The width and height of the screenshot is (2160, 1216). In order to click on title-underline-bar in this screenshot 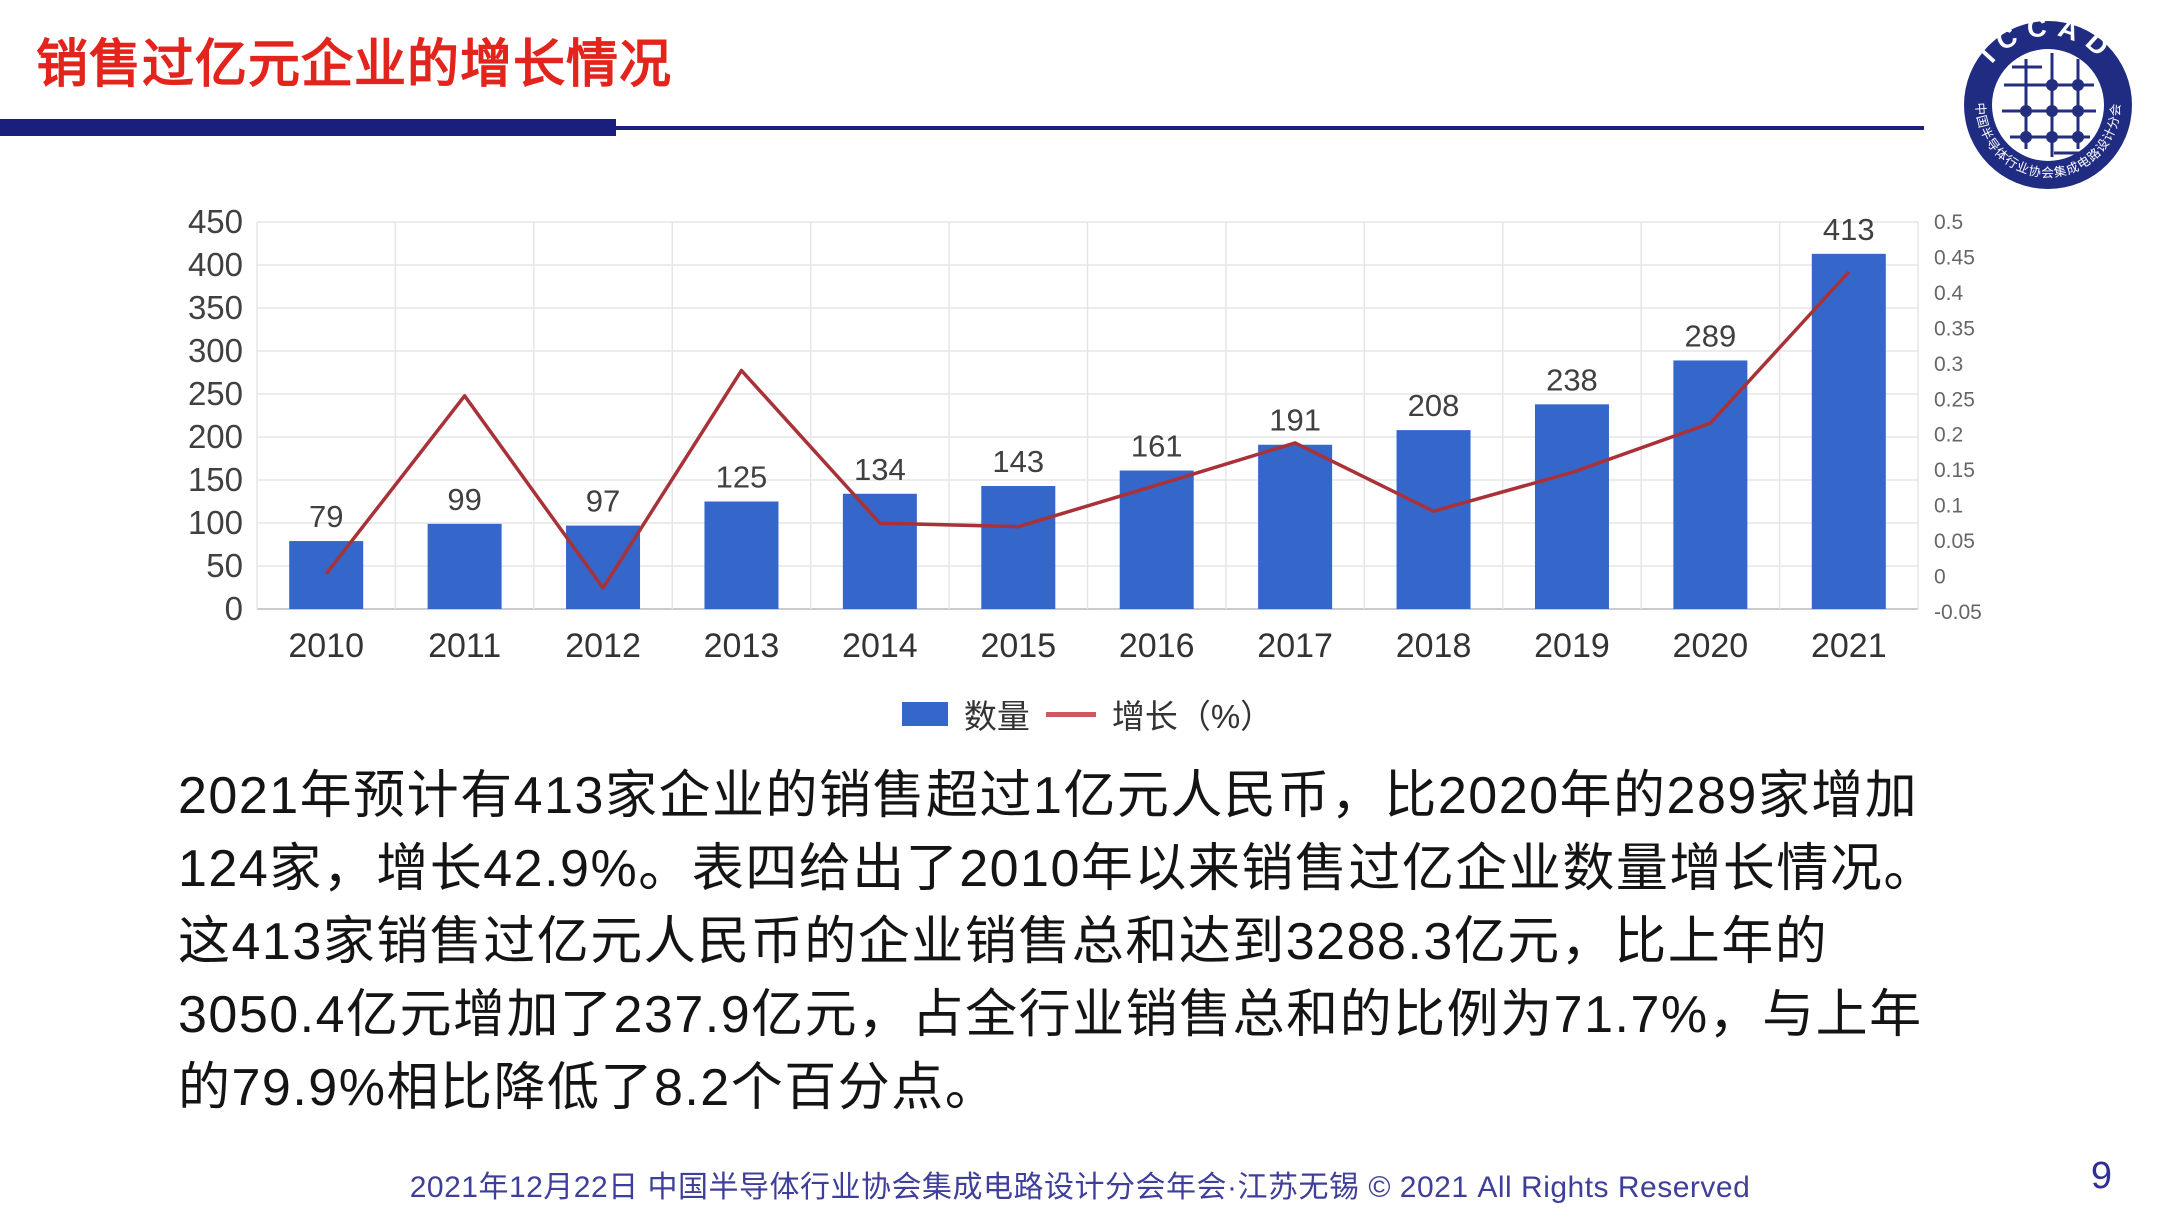, I will do `click(308, 127)`.